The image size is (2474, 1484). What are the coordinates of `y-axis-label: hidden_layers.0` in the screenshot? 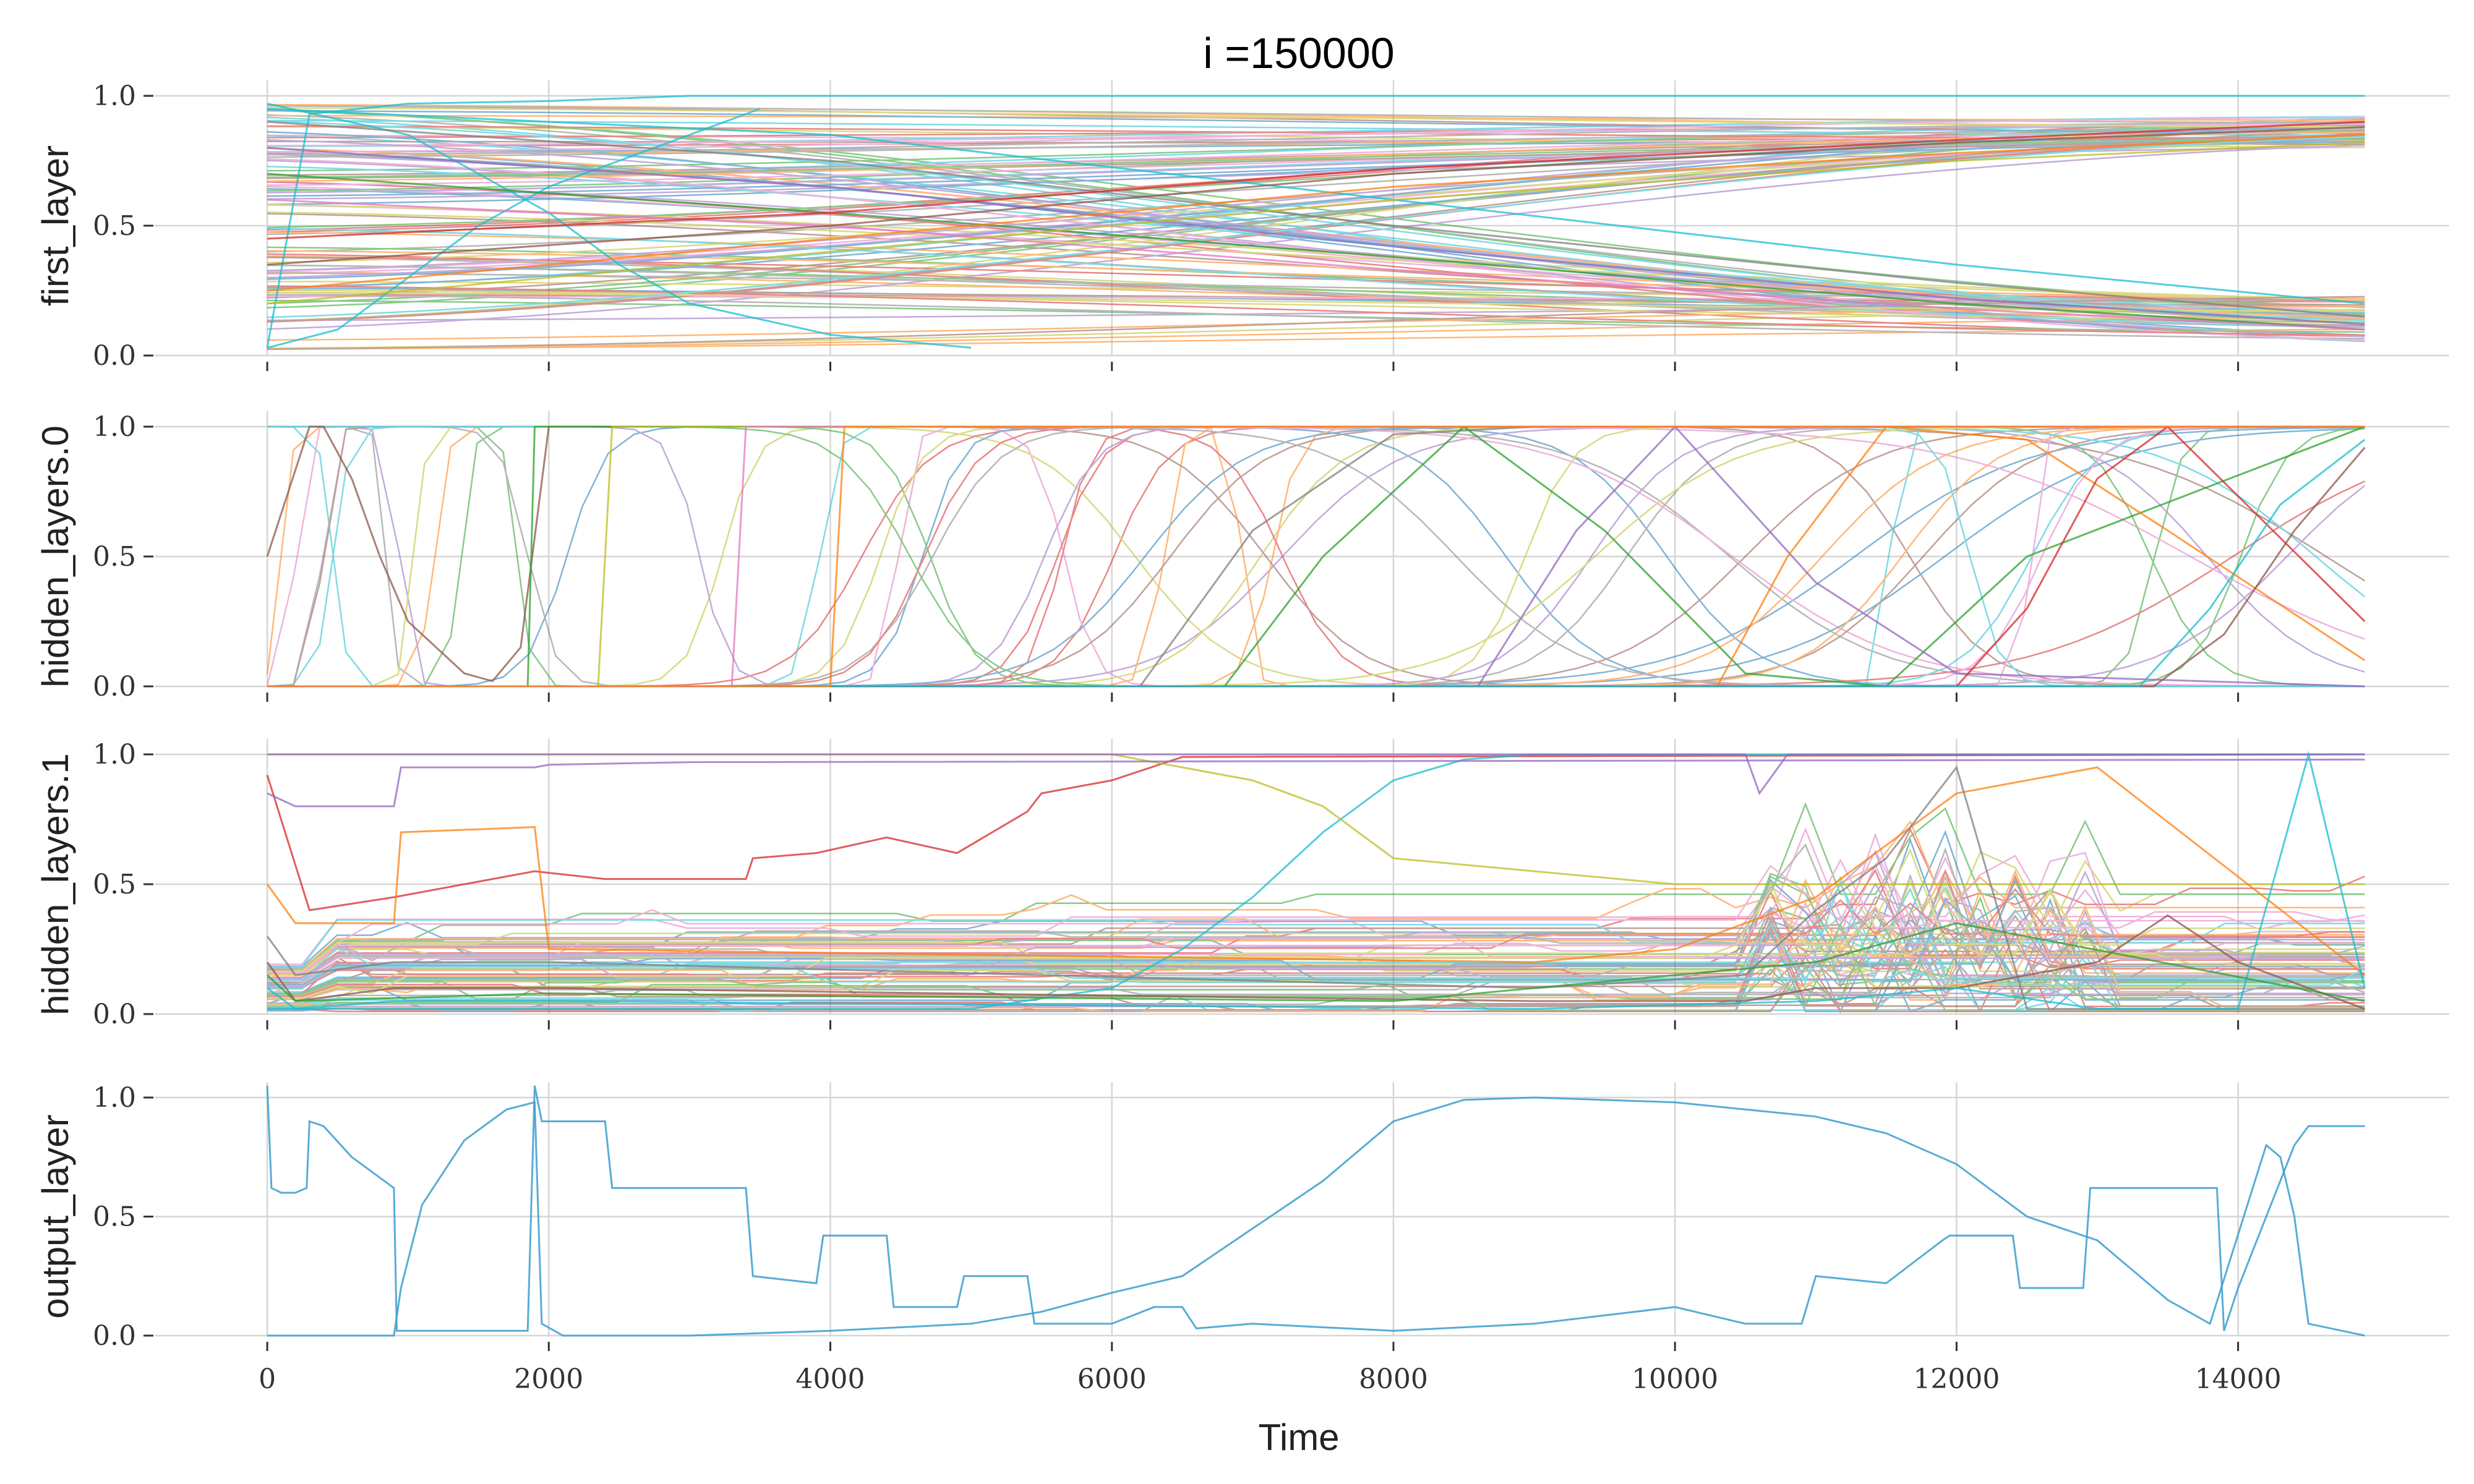 It's located at (55, 556).